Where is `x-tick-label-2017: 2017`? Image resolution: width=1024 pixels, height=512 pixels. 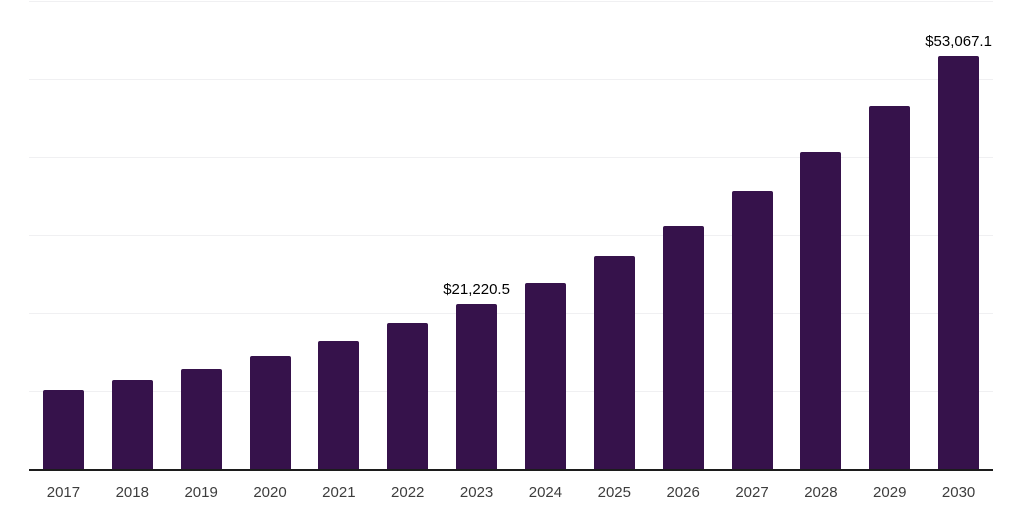
x-tick-label-2017: 2017 is located at coordinates (63, 492).